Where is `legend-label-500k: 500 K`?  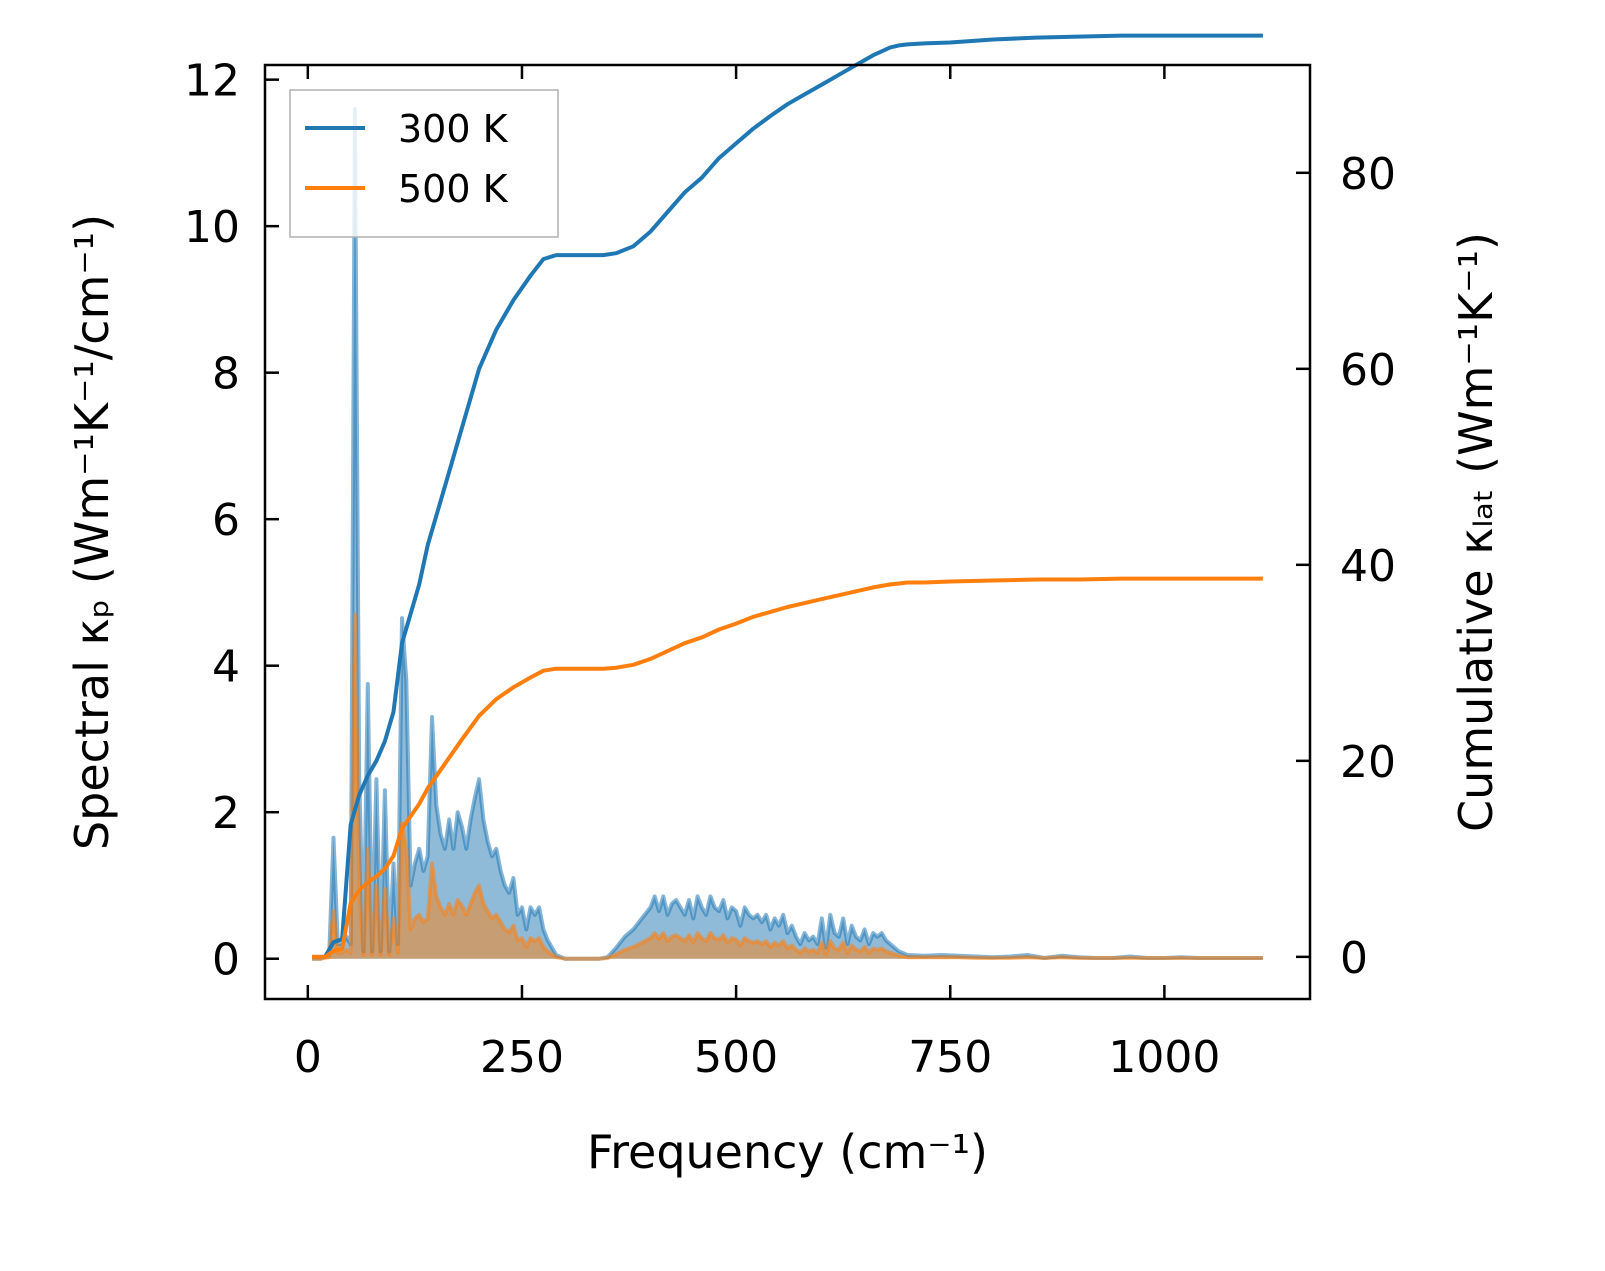
legend-label-500k: 500 K is located at coordinates (453, 189).